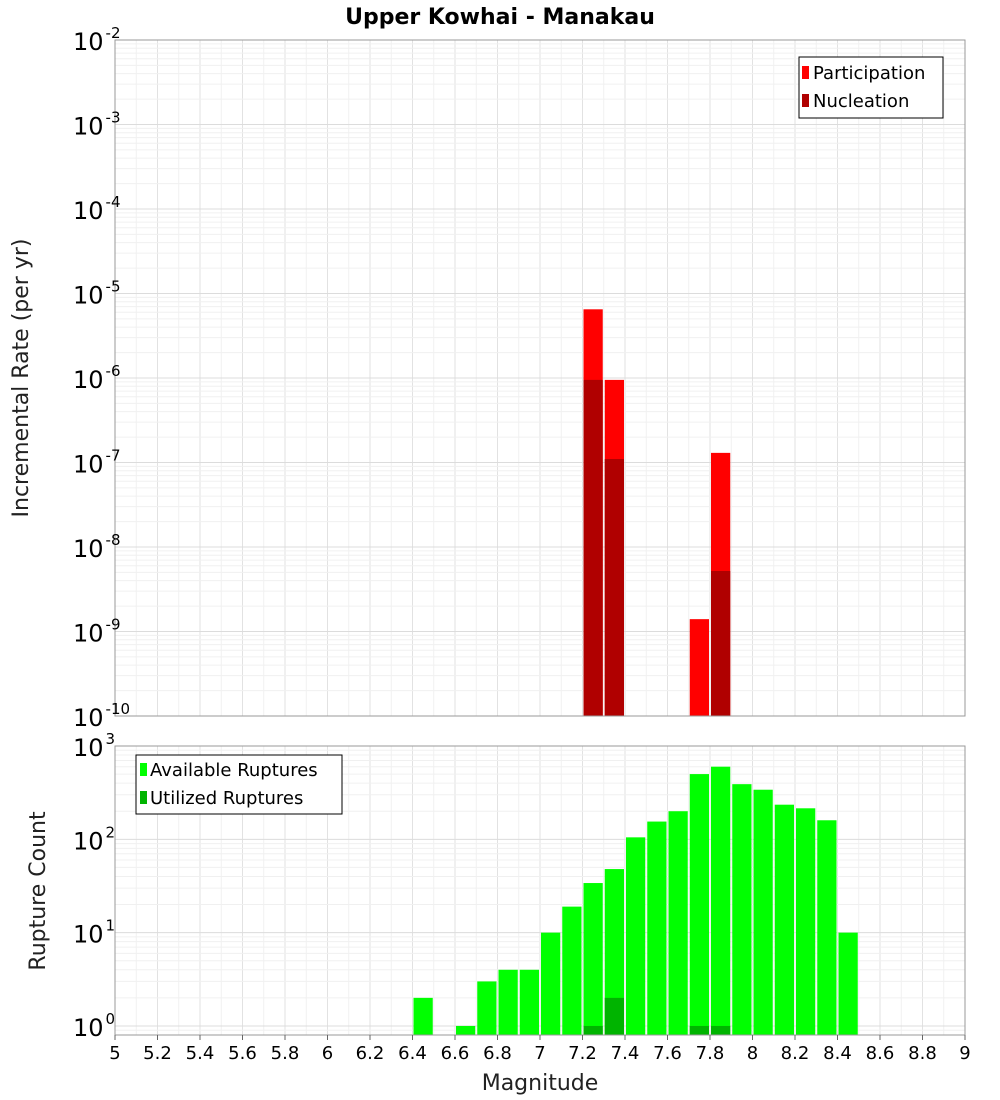  Describe the element at coordinates (964, 1053) in the screenshot. I see `x-tick-label: 9` at that location.